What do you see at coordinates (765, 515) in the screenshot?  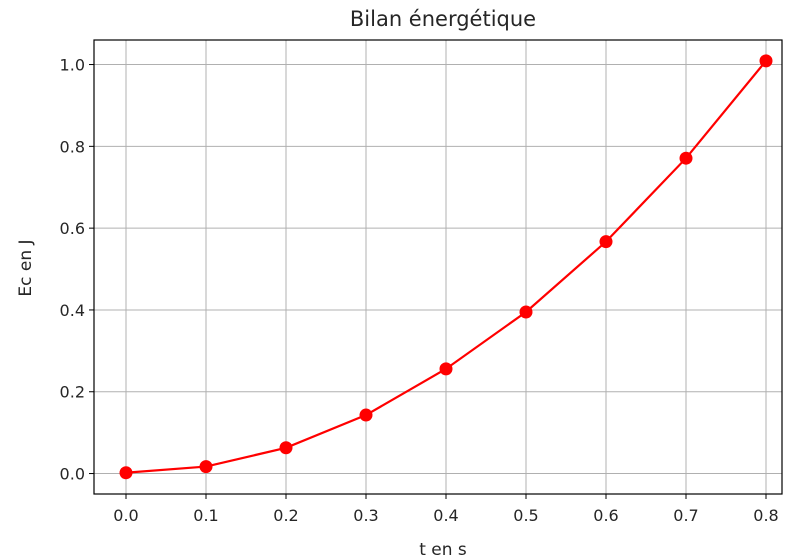 I see `x-tick-label: 0.8` at bounding box center [765, 515].